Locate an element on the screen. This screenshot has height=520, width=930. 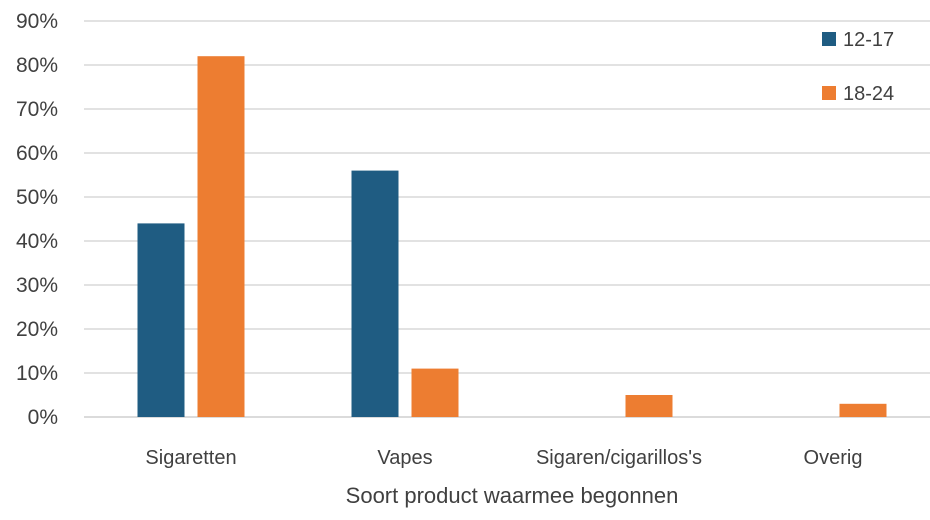
y-tick-label: 30% is located at coordinates (37, 285).